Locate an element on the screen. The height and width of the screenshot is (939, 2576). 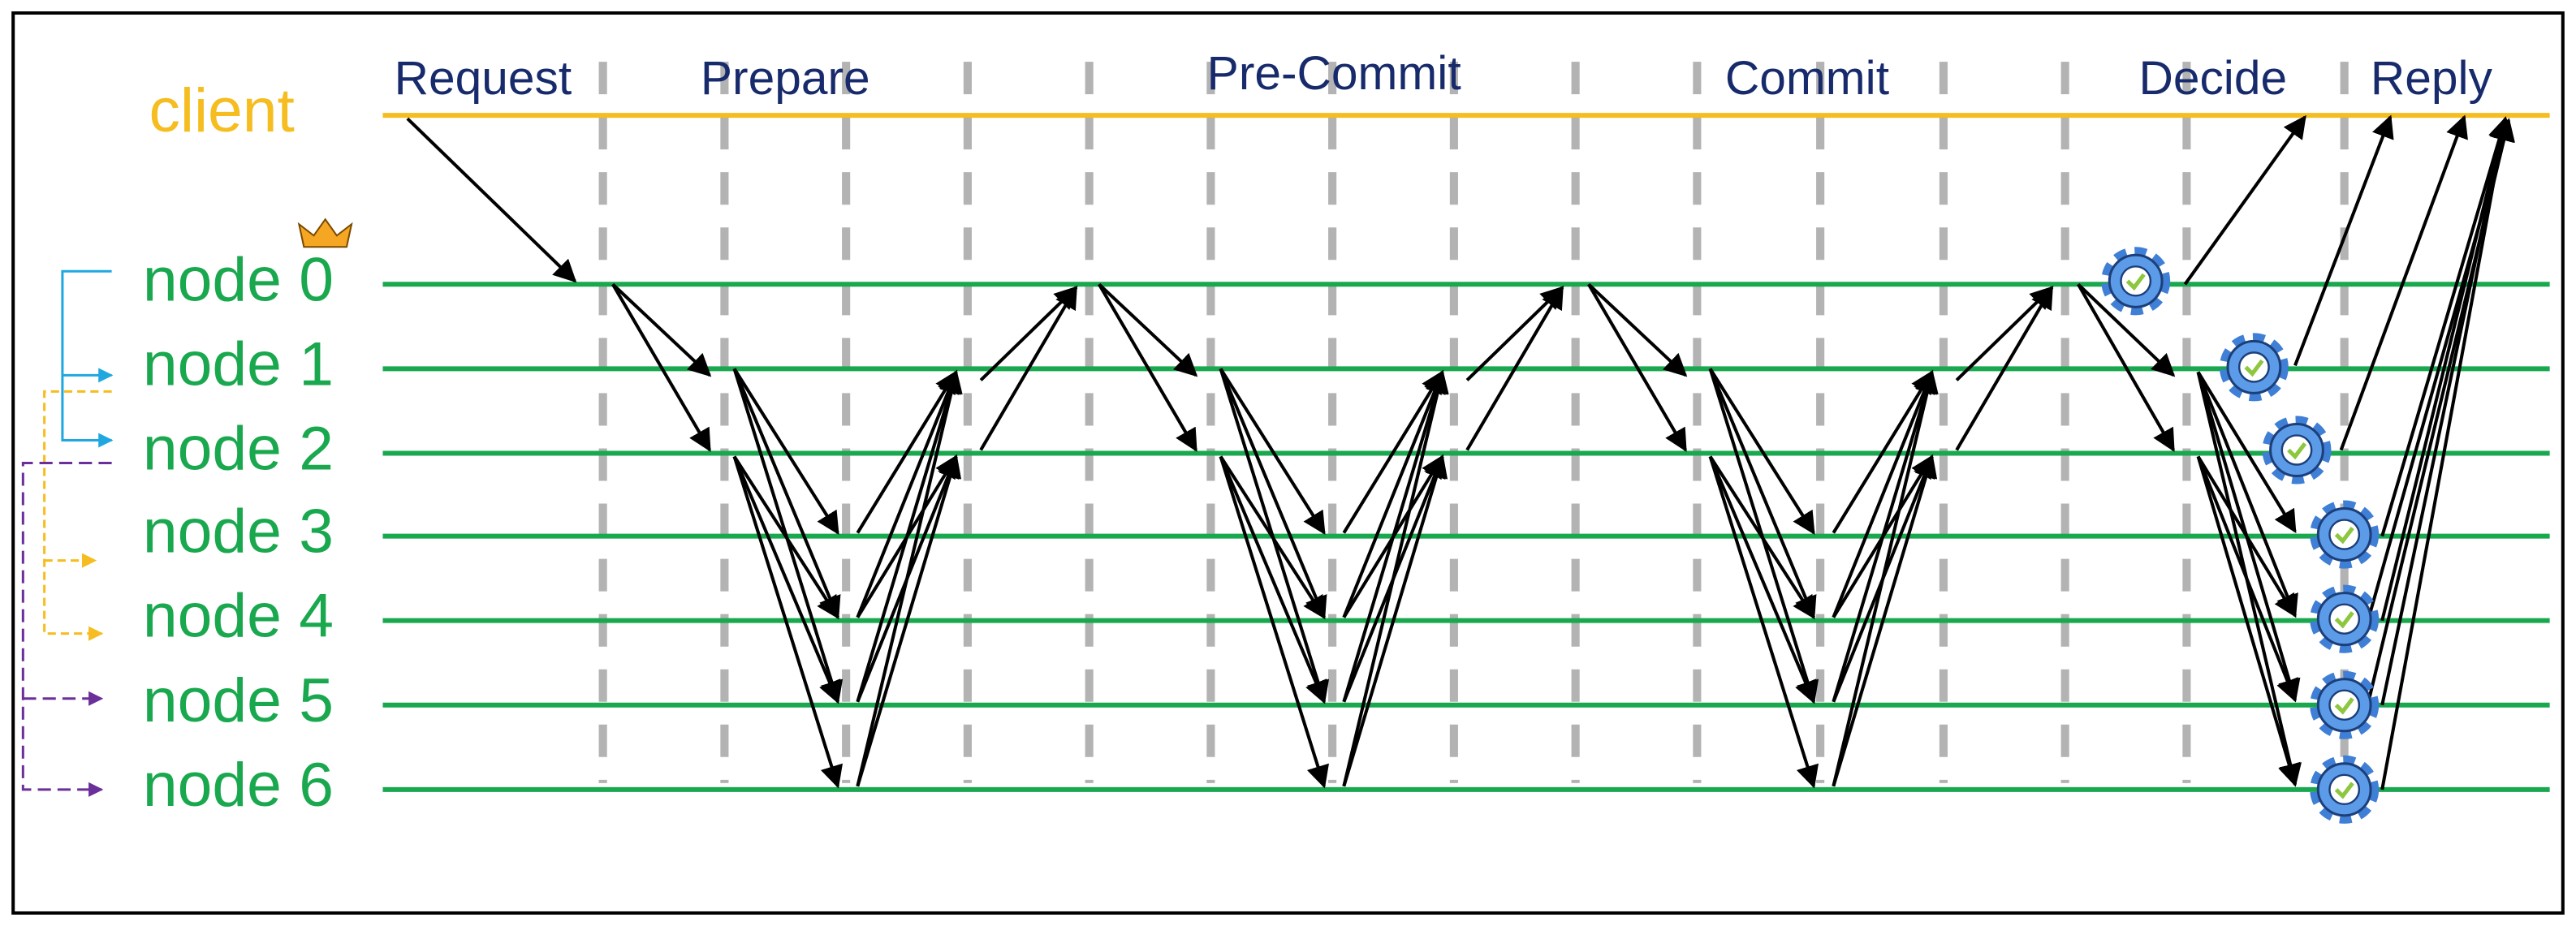
phase-label: Request is located at coordinates (483, 78).